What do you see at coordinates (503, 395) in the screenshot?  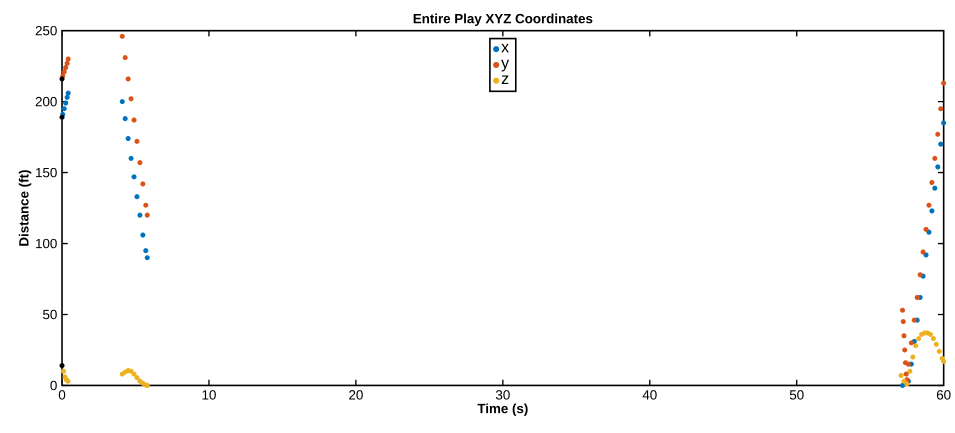 I see `x-tick-label: 30` at bounding box center [503, 395].